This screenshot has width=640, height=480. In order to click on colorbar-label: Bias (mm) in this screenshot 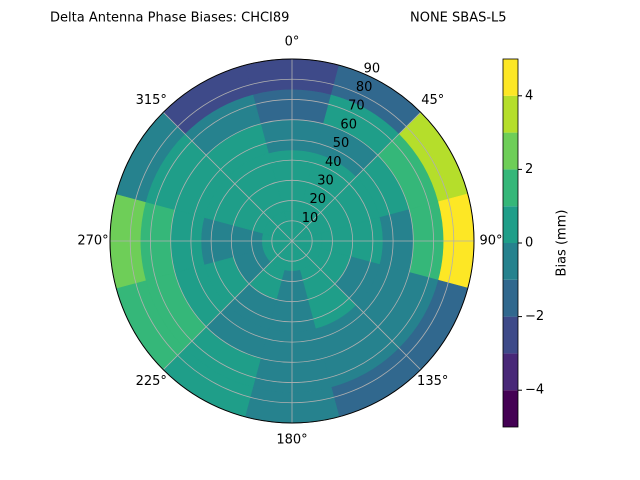, I will do `click(562, 243)`.